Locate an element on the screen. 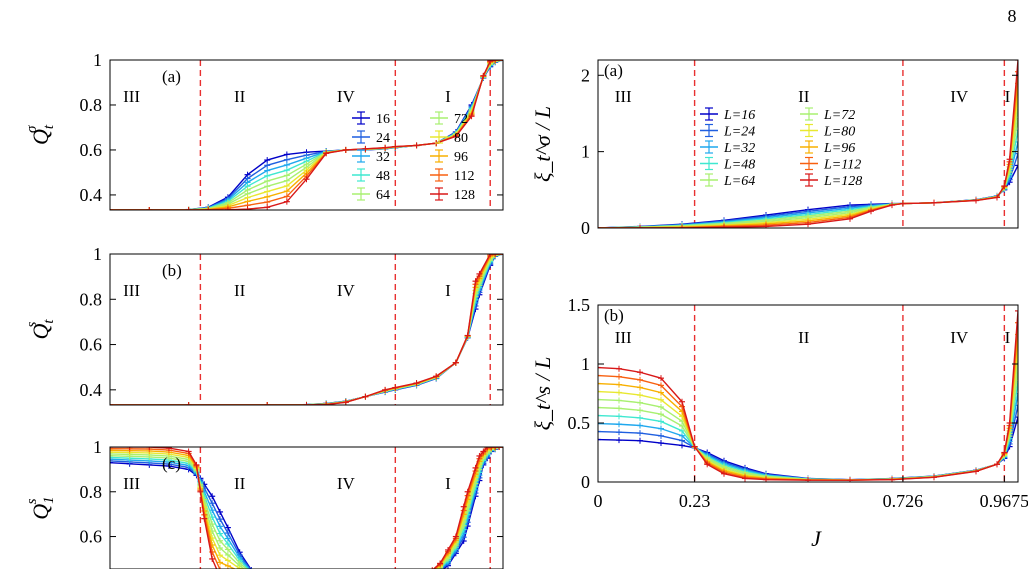 This screenshot has height=569, width=1028. y-tick-label: 0.5 is located at coordinates (579, 423).